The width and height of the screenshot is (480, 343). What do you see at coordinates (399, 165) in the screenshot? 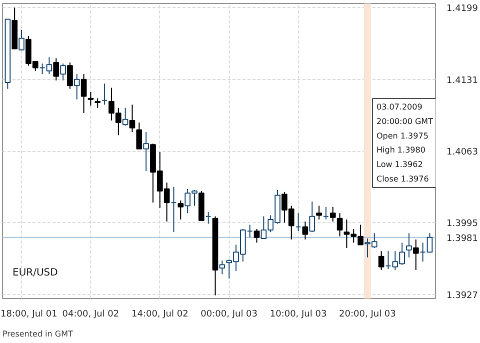
I see `annotation: Low 1.3962` at bounding box center [399, 165].